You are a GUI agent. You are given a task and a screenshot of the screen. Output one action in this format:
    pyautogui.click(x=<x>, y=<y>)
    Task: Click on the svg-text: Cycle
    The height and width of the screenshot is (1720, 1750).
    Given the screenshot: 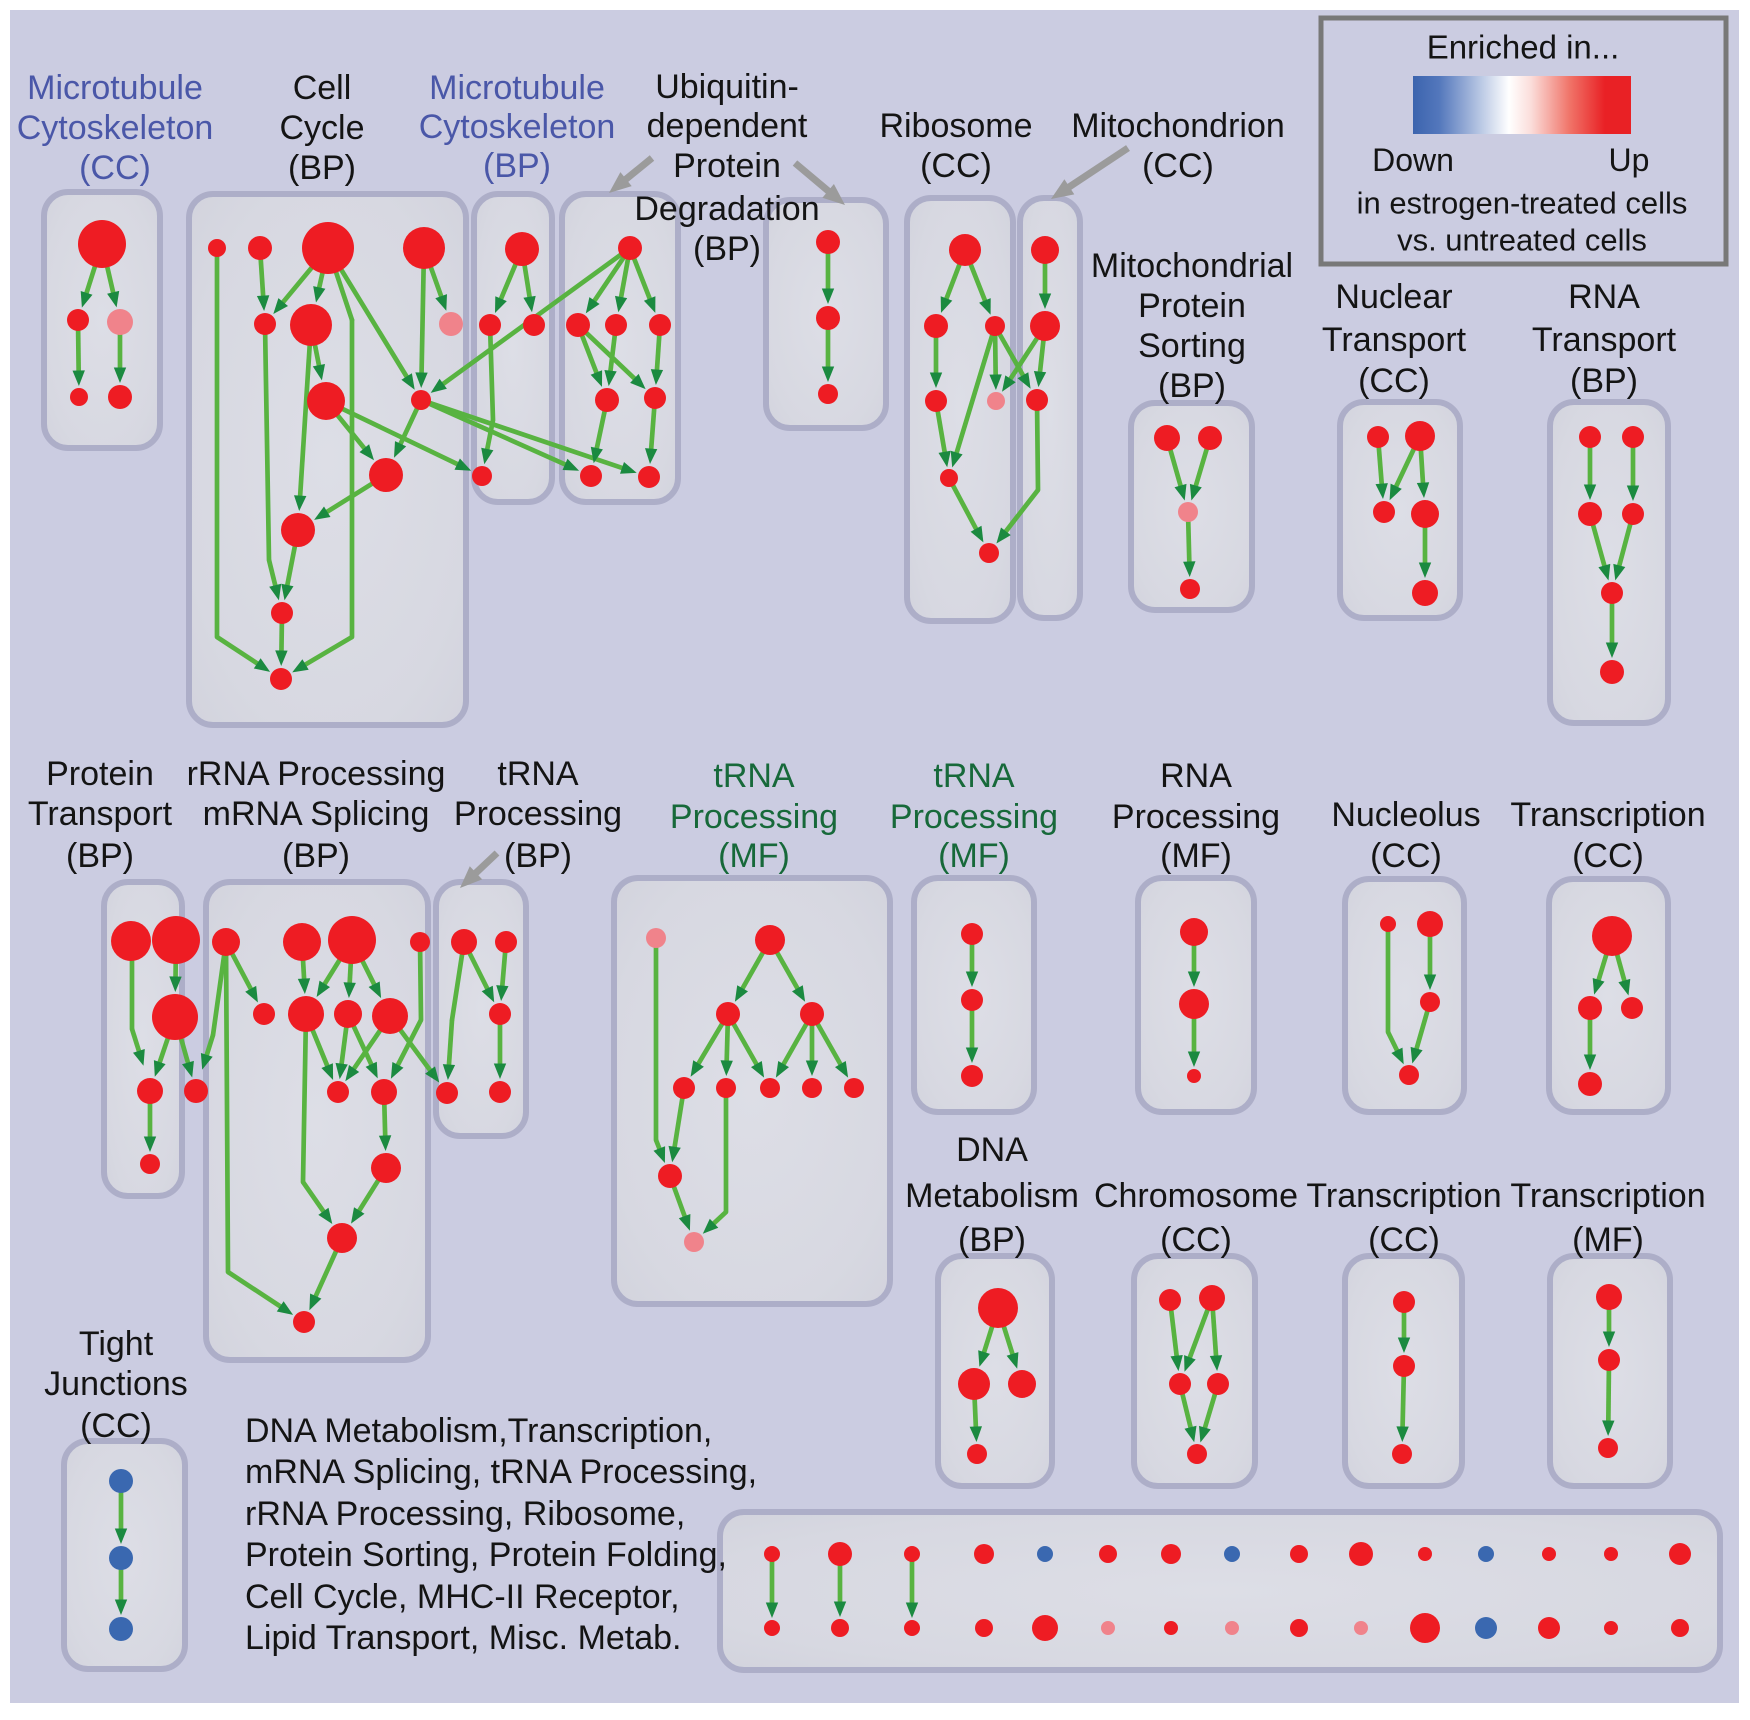 What is the action you would take?
    pyautogui.click(x=321, y=128)
    